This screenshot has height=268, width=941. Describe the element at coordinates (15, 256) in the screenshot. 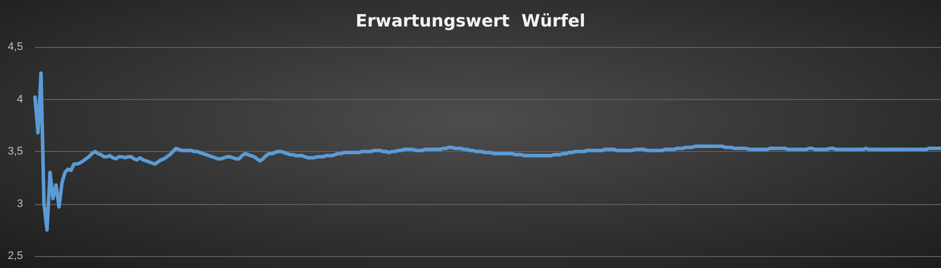

I see `y-tick-label: 2,5` at that location.